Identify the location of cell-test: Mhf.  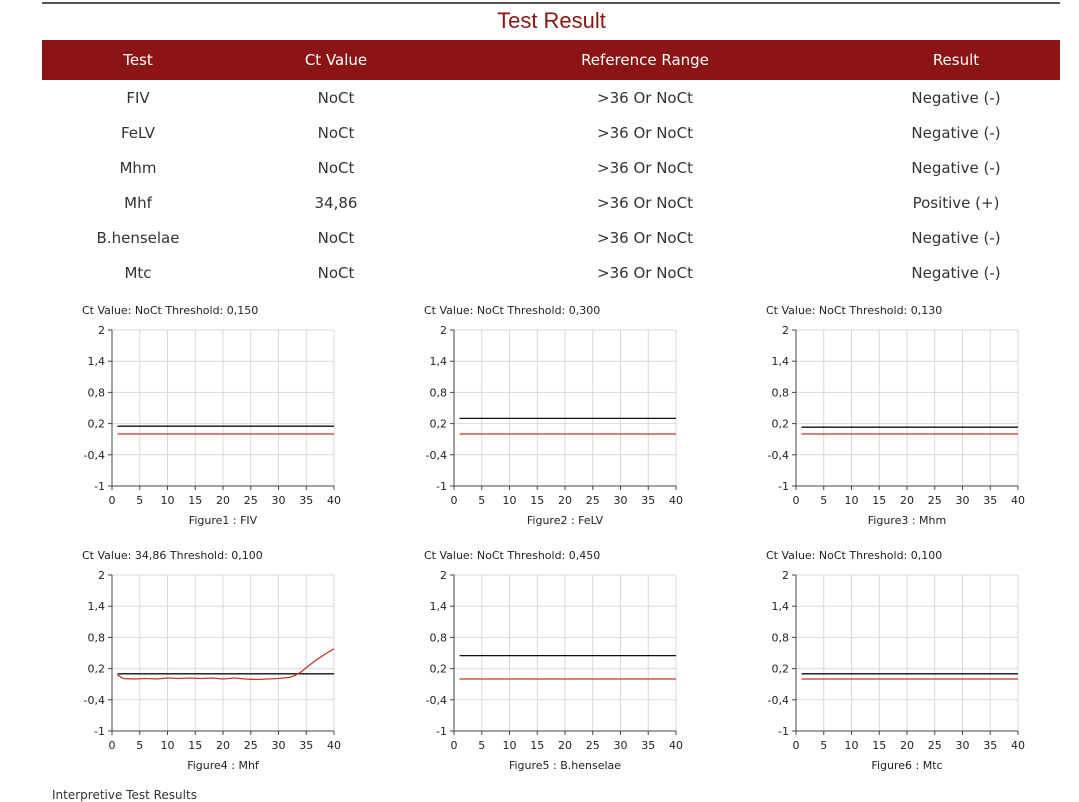
(138, 202).